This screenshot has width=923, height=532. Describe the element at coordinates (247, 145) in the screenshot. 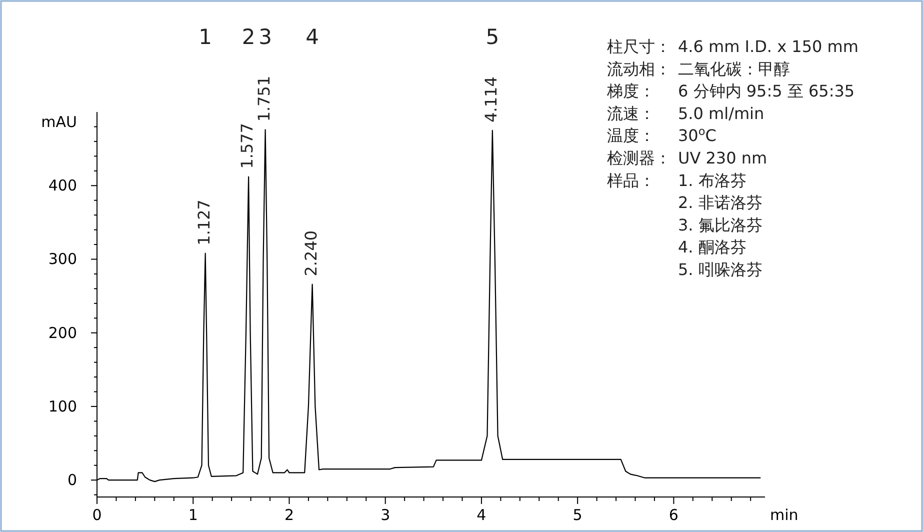

I see `annotation: 1.577` at that location.